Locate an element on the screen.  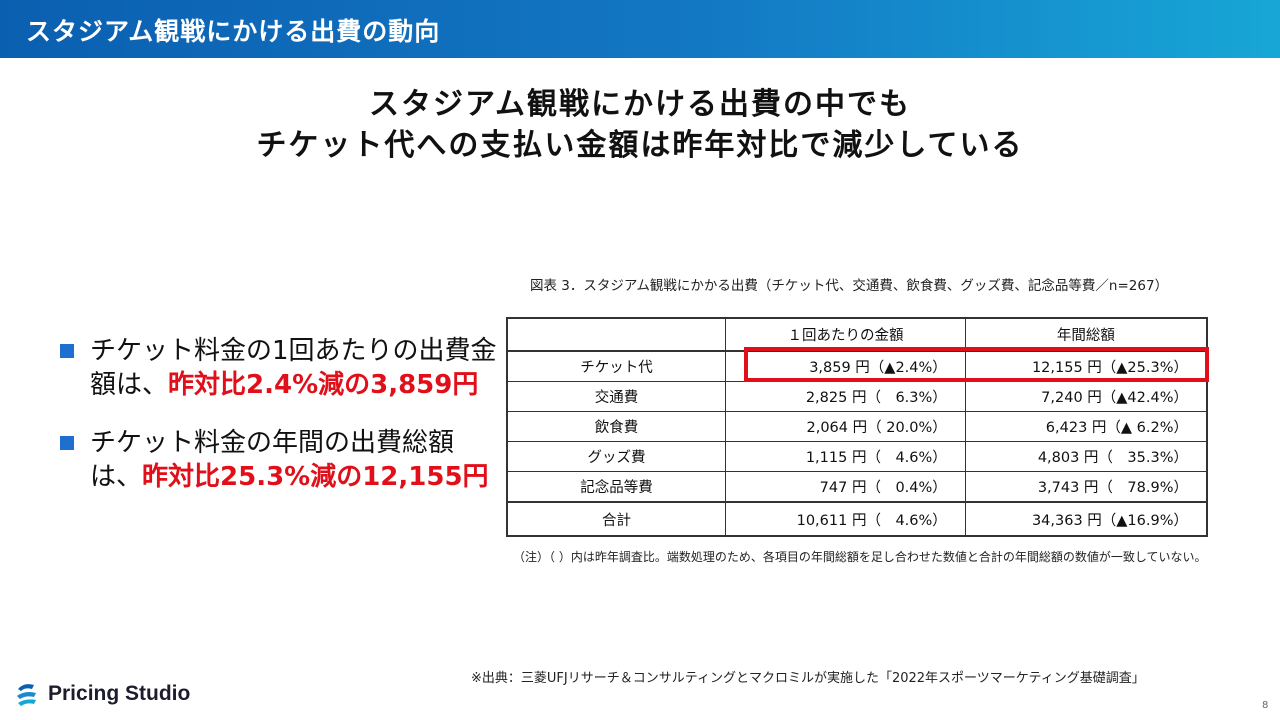
table-row: 記念品等費 747 円（ 0.4%） 3,743 円（ 78.9%） is located at coordinates (857, 487).